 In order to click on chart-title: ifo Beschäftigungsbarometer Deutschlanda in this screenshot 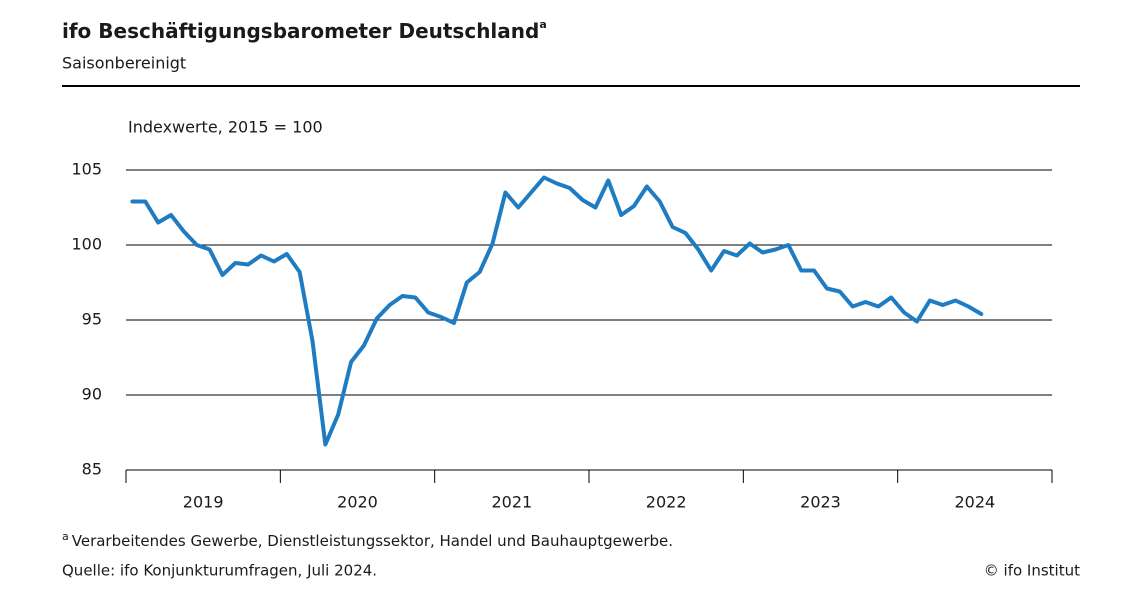, I will do `click(304, 30)`.